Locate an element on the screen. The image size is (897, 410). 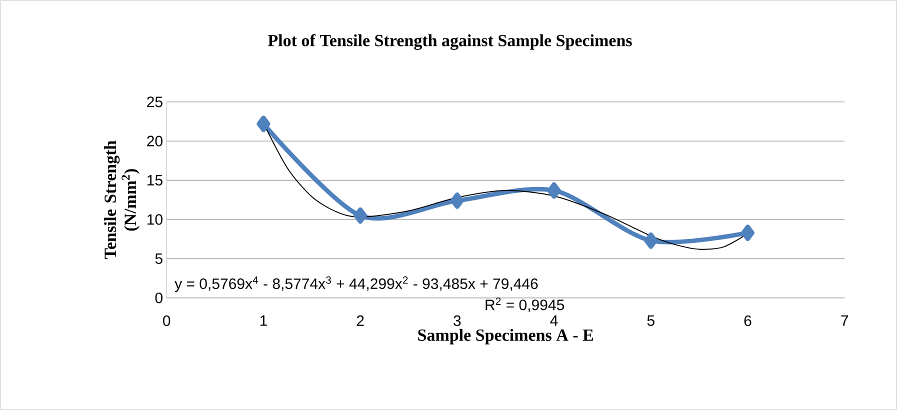
y-tick-label: 25 is located at coordinates (154, 102).